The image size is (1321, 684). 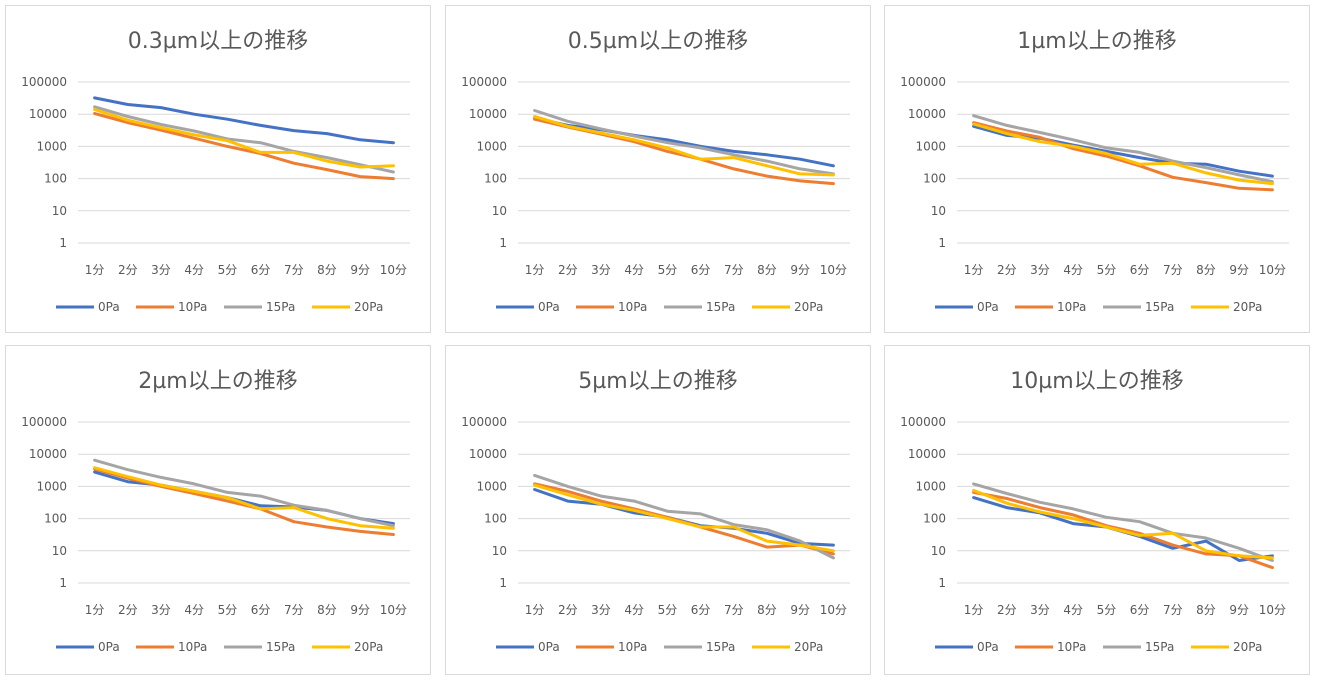 What do you see at coordinates (1096, 381) in the screenshot?
I see `chart-title: 10µm以上の推移` at bounding box center [1096, 381].